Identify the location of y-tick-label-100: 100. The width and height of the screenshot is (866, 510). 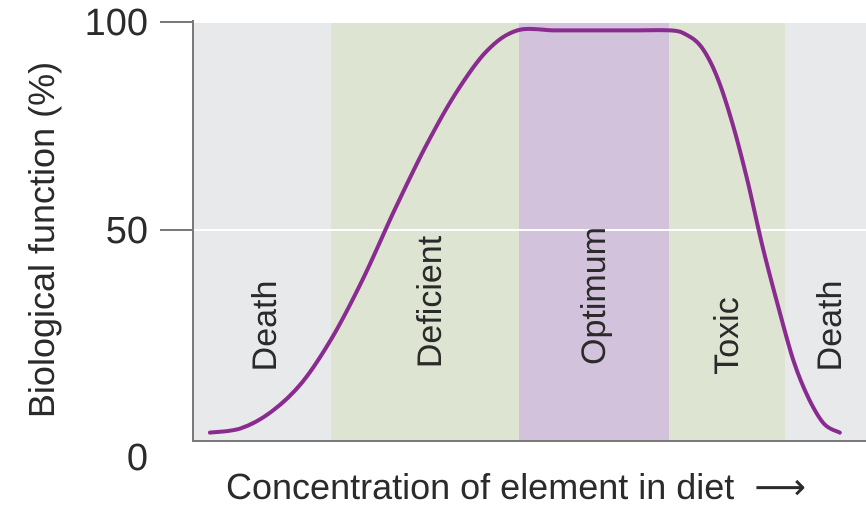
(116, 23).